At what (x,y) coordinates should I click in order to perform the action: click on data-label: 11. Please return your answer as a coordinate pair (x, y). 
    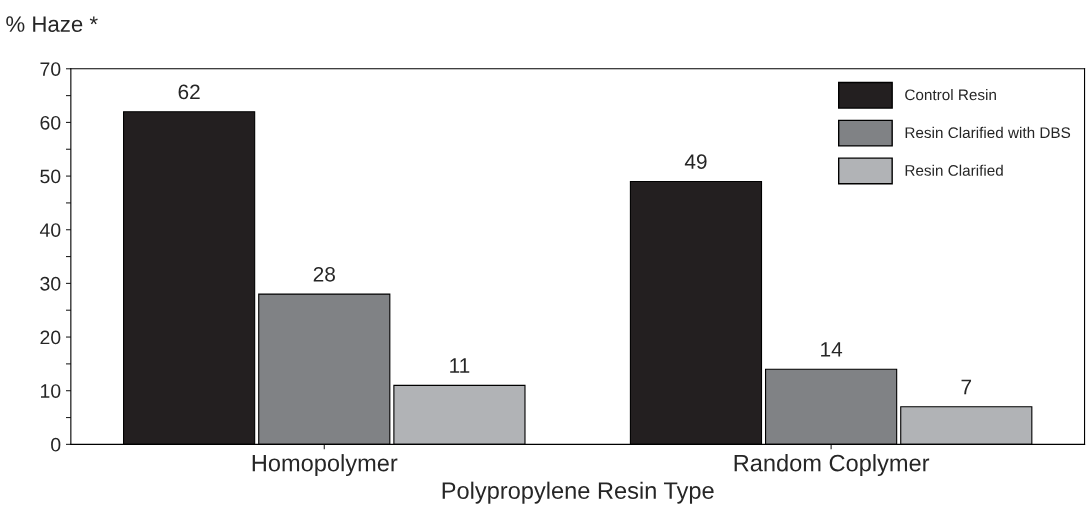
    Looking at the image, I should click on (460, 365).